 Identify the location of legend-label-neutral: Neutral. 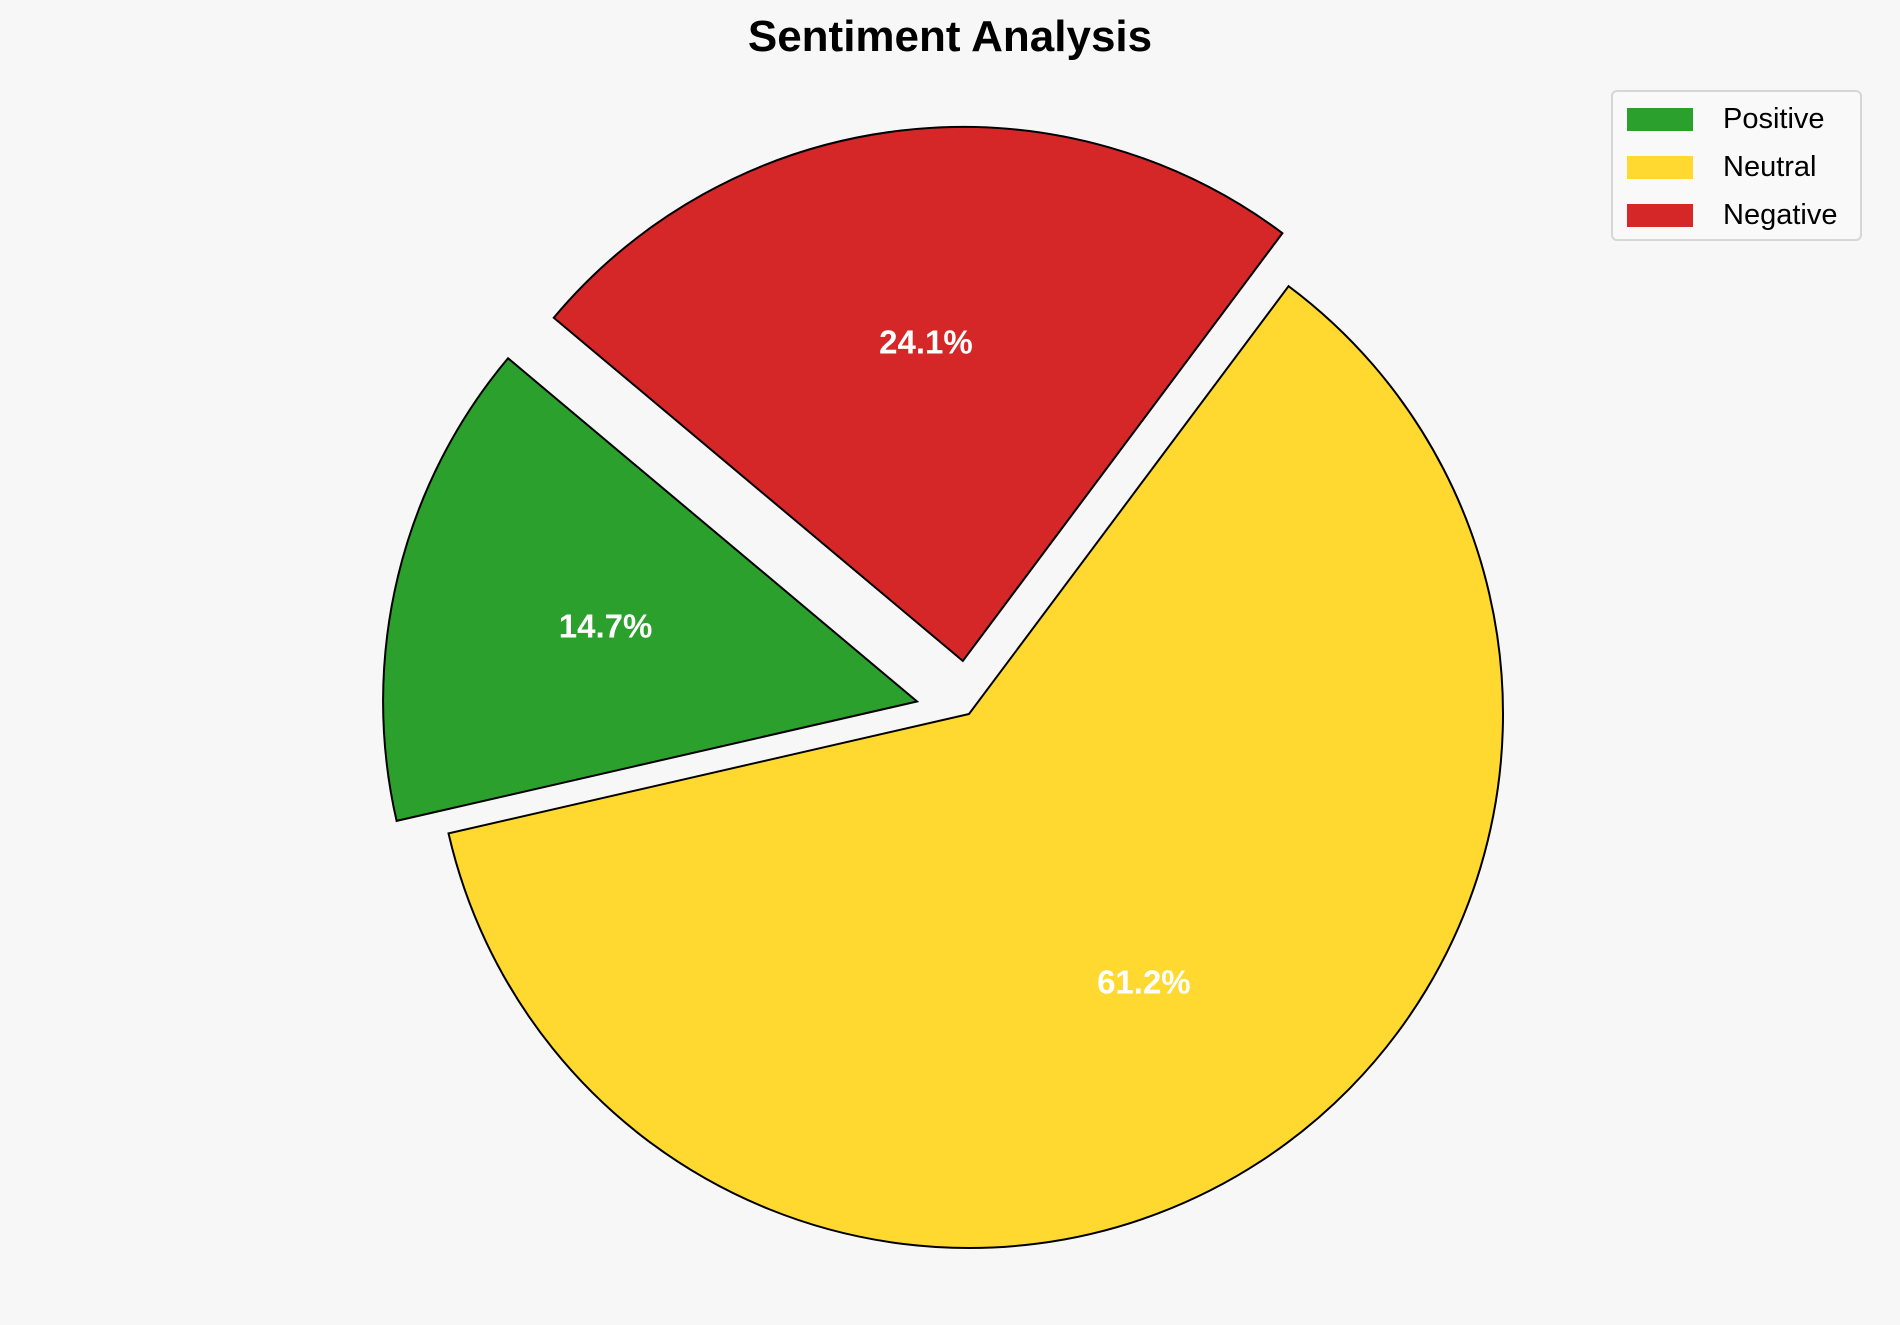
(1770, 166).